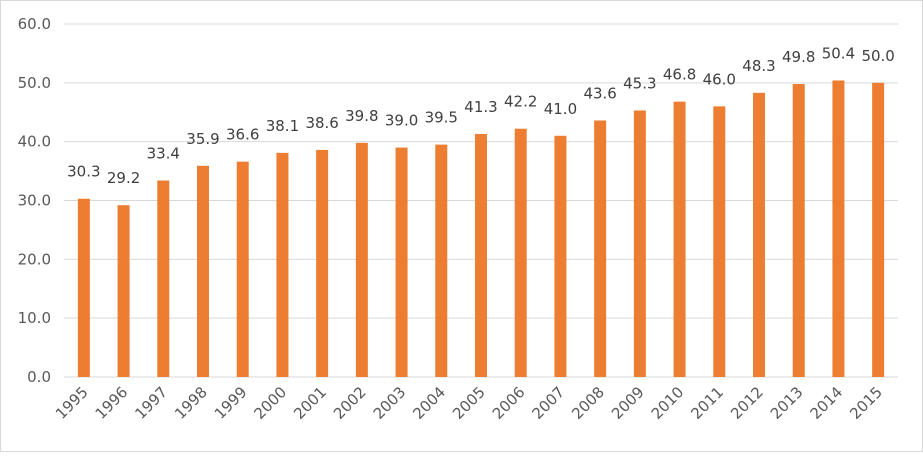 The image size is (923, 456). What do you see at coordinates (560, 256) in the screenshot?
I see `bar-2007` at bounding box center [560, 256].